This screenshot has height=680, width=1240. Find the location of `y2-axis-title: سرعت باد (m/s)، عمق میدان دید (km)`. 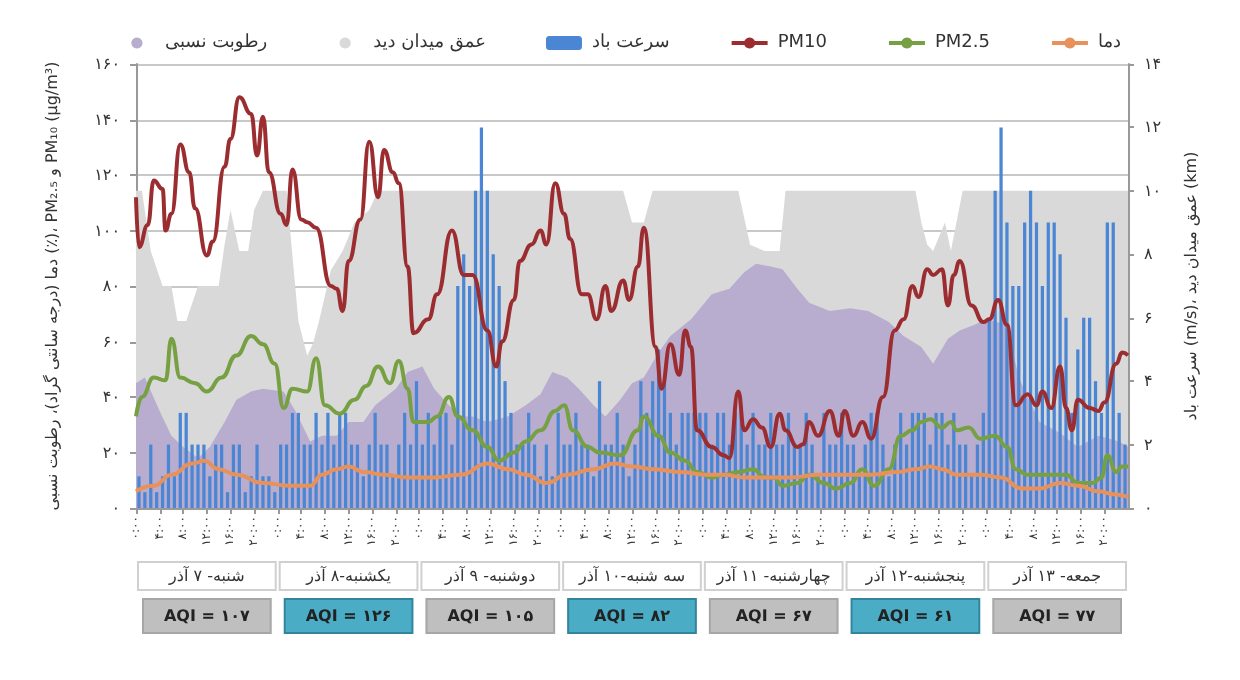

y2-axis-title: سرعت باد (m/s)، عمق میدان دید (km) is located at coordinates (1190, 286).